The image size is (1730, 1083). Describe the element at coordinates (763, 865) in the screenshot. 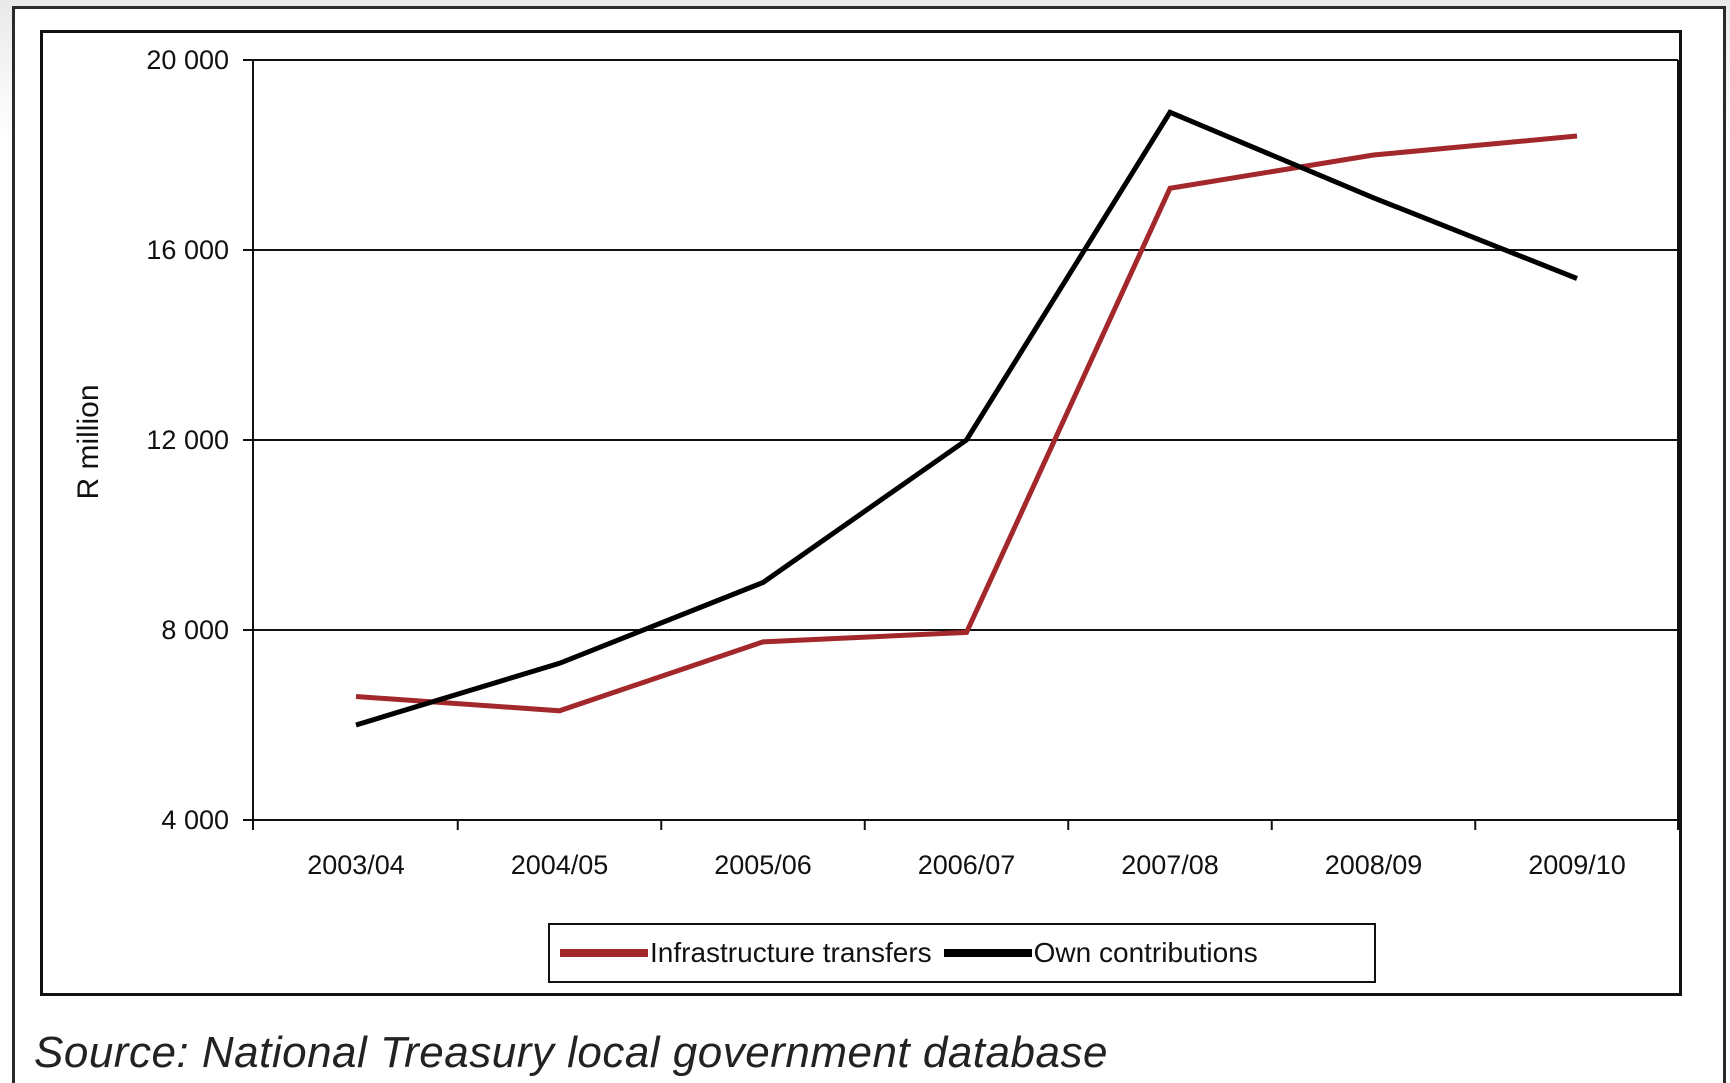

I see `x-tick-label: 2005/06` at that location.